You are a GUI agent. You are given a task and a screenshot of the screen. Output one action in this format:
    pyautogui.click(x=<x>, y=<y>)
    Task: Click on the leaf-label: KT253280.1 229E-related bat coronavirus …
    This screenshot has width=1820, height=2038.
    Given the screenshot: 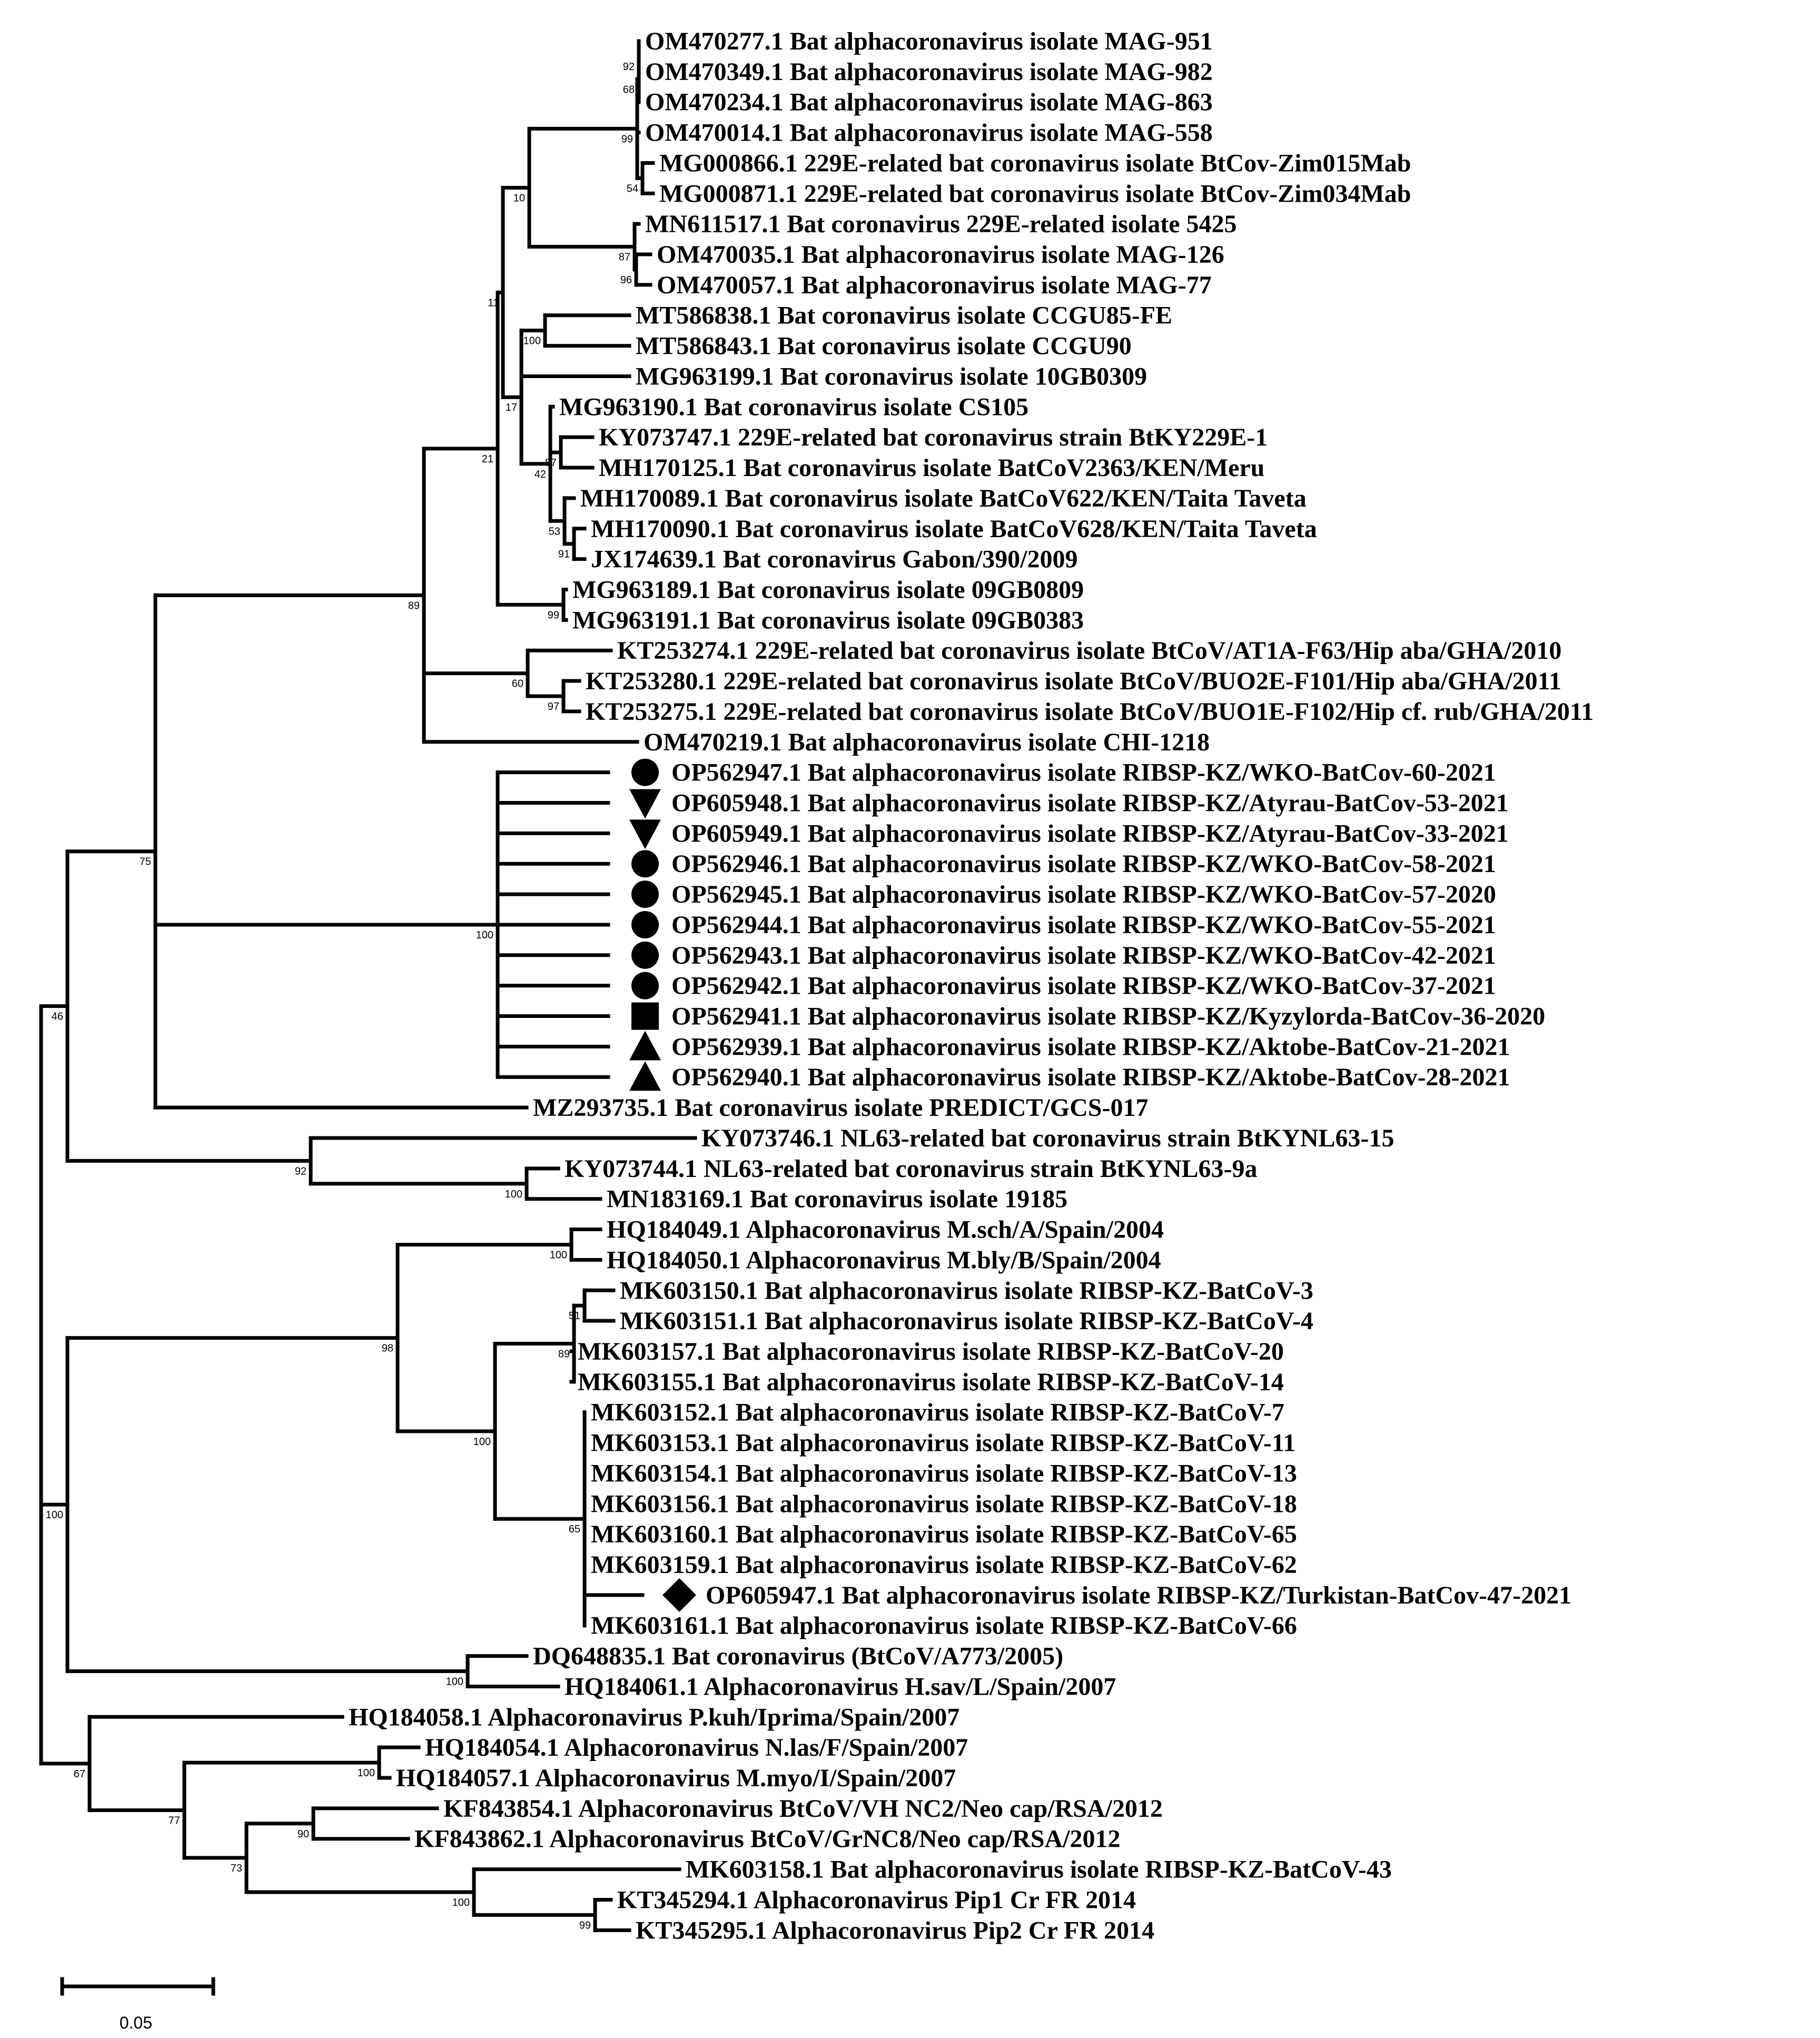 What is the action you would take?
    pyautogui.click(x=1073, y=681)
    